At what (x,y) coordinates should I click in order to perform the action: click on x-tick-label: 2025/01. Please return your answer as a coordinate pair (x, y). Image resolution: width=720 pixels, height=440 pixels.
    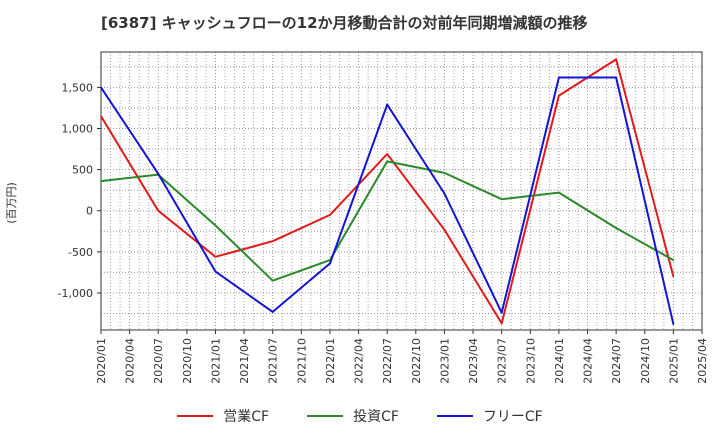
    Looking at the image, I should click on (673, 361).